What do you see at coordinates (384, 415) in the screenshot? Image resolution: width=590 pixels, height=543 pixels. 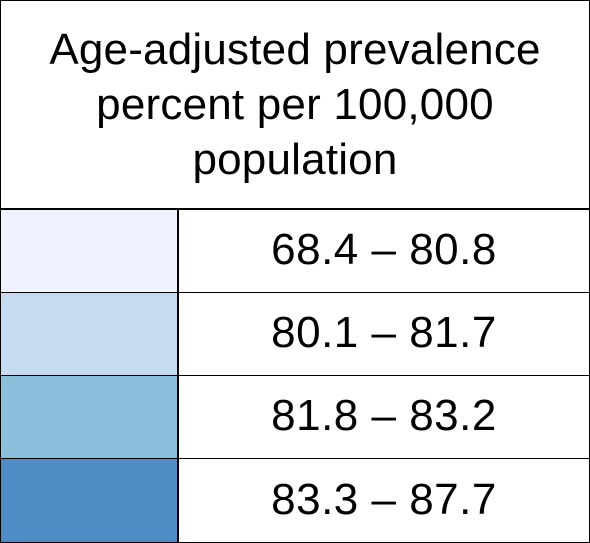 I see `legend-range-3: 81.8 – 83.2` at bounding box center [384, 415].